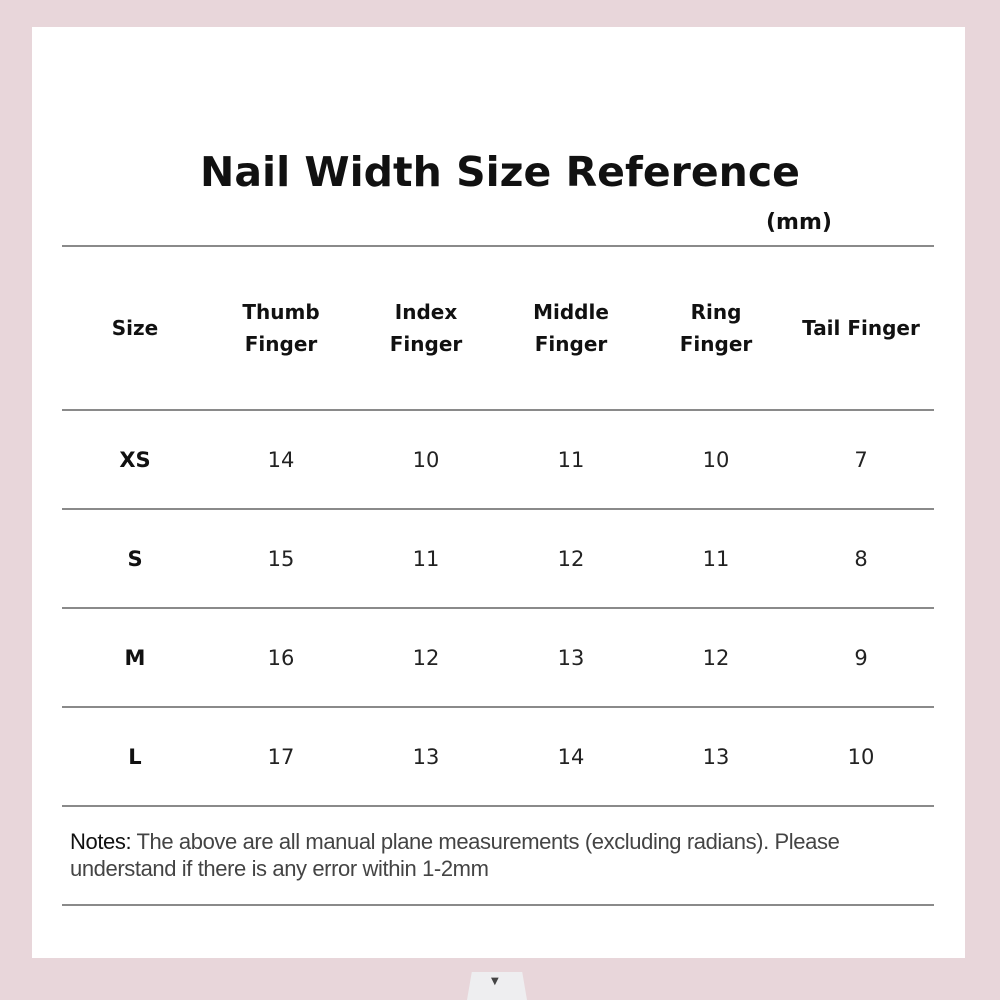 This screenshot has height=1000, width=1000. I want to click on notes-label: Notes:, so click(101, 841).